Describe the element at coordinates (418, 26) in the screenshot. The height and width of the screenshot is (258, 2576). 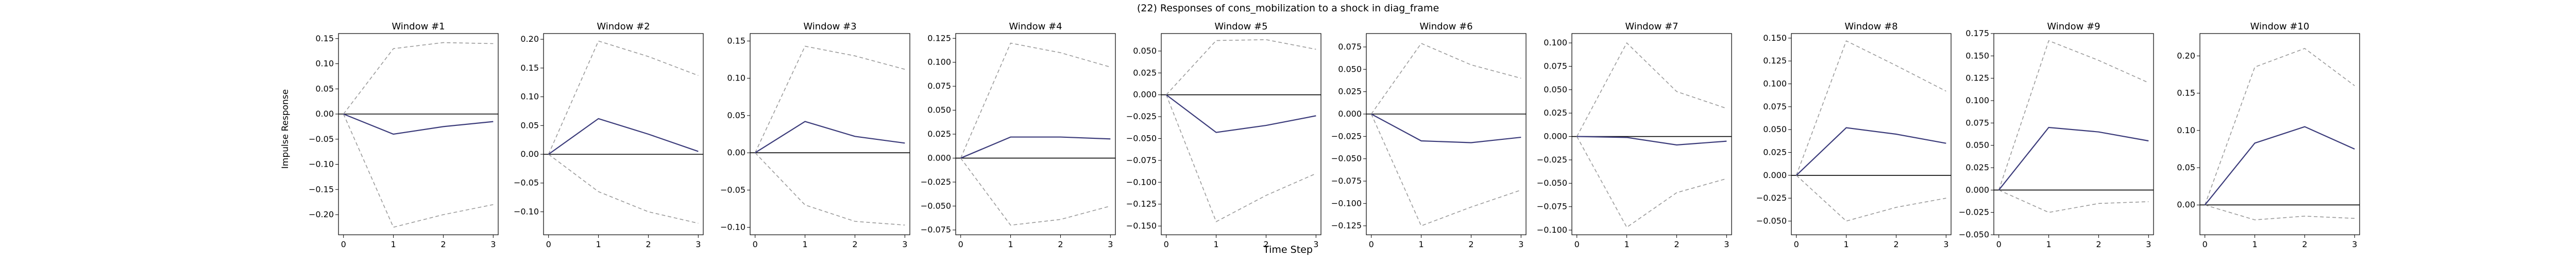
I see `panel-title: Window #1` at that location.